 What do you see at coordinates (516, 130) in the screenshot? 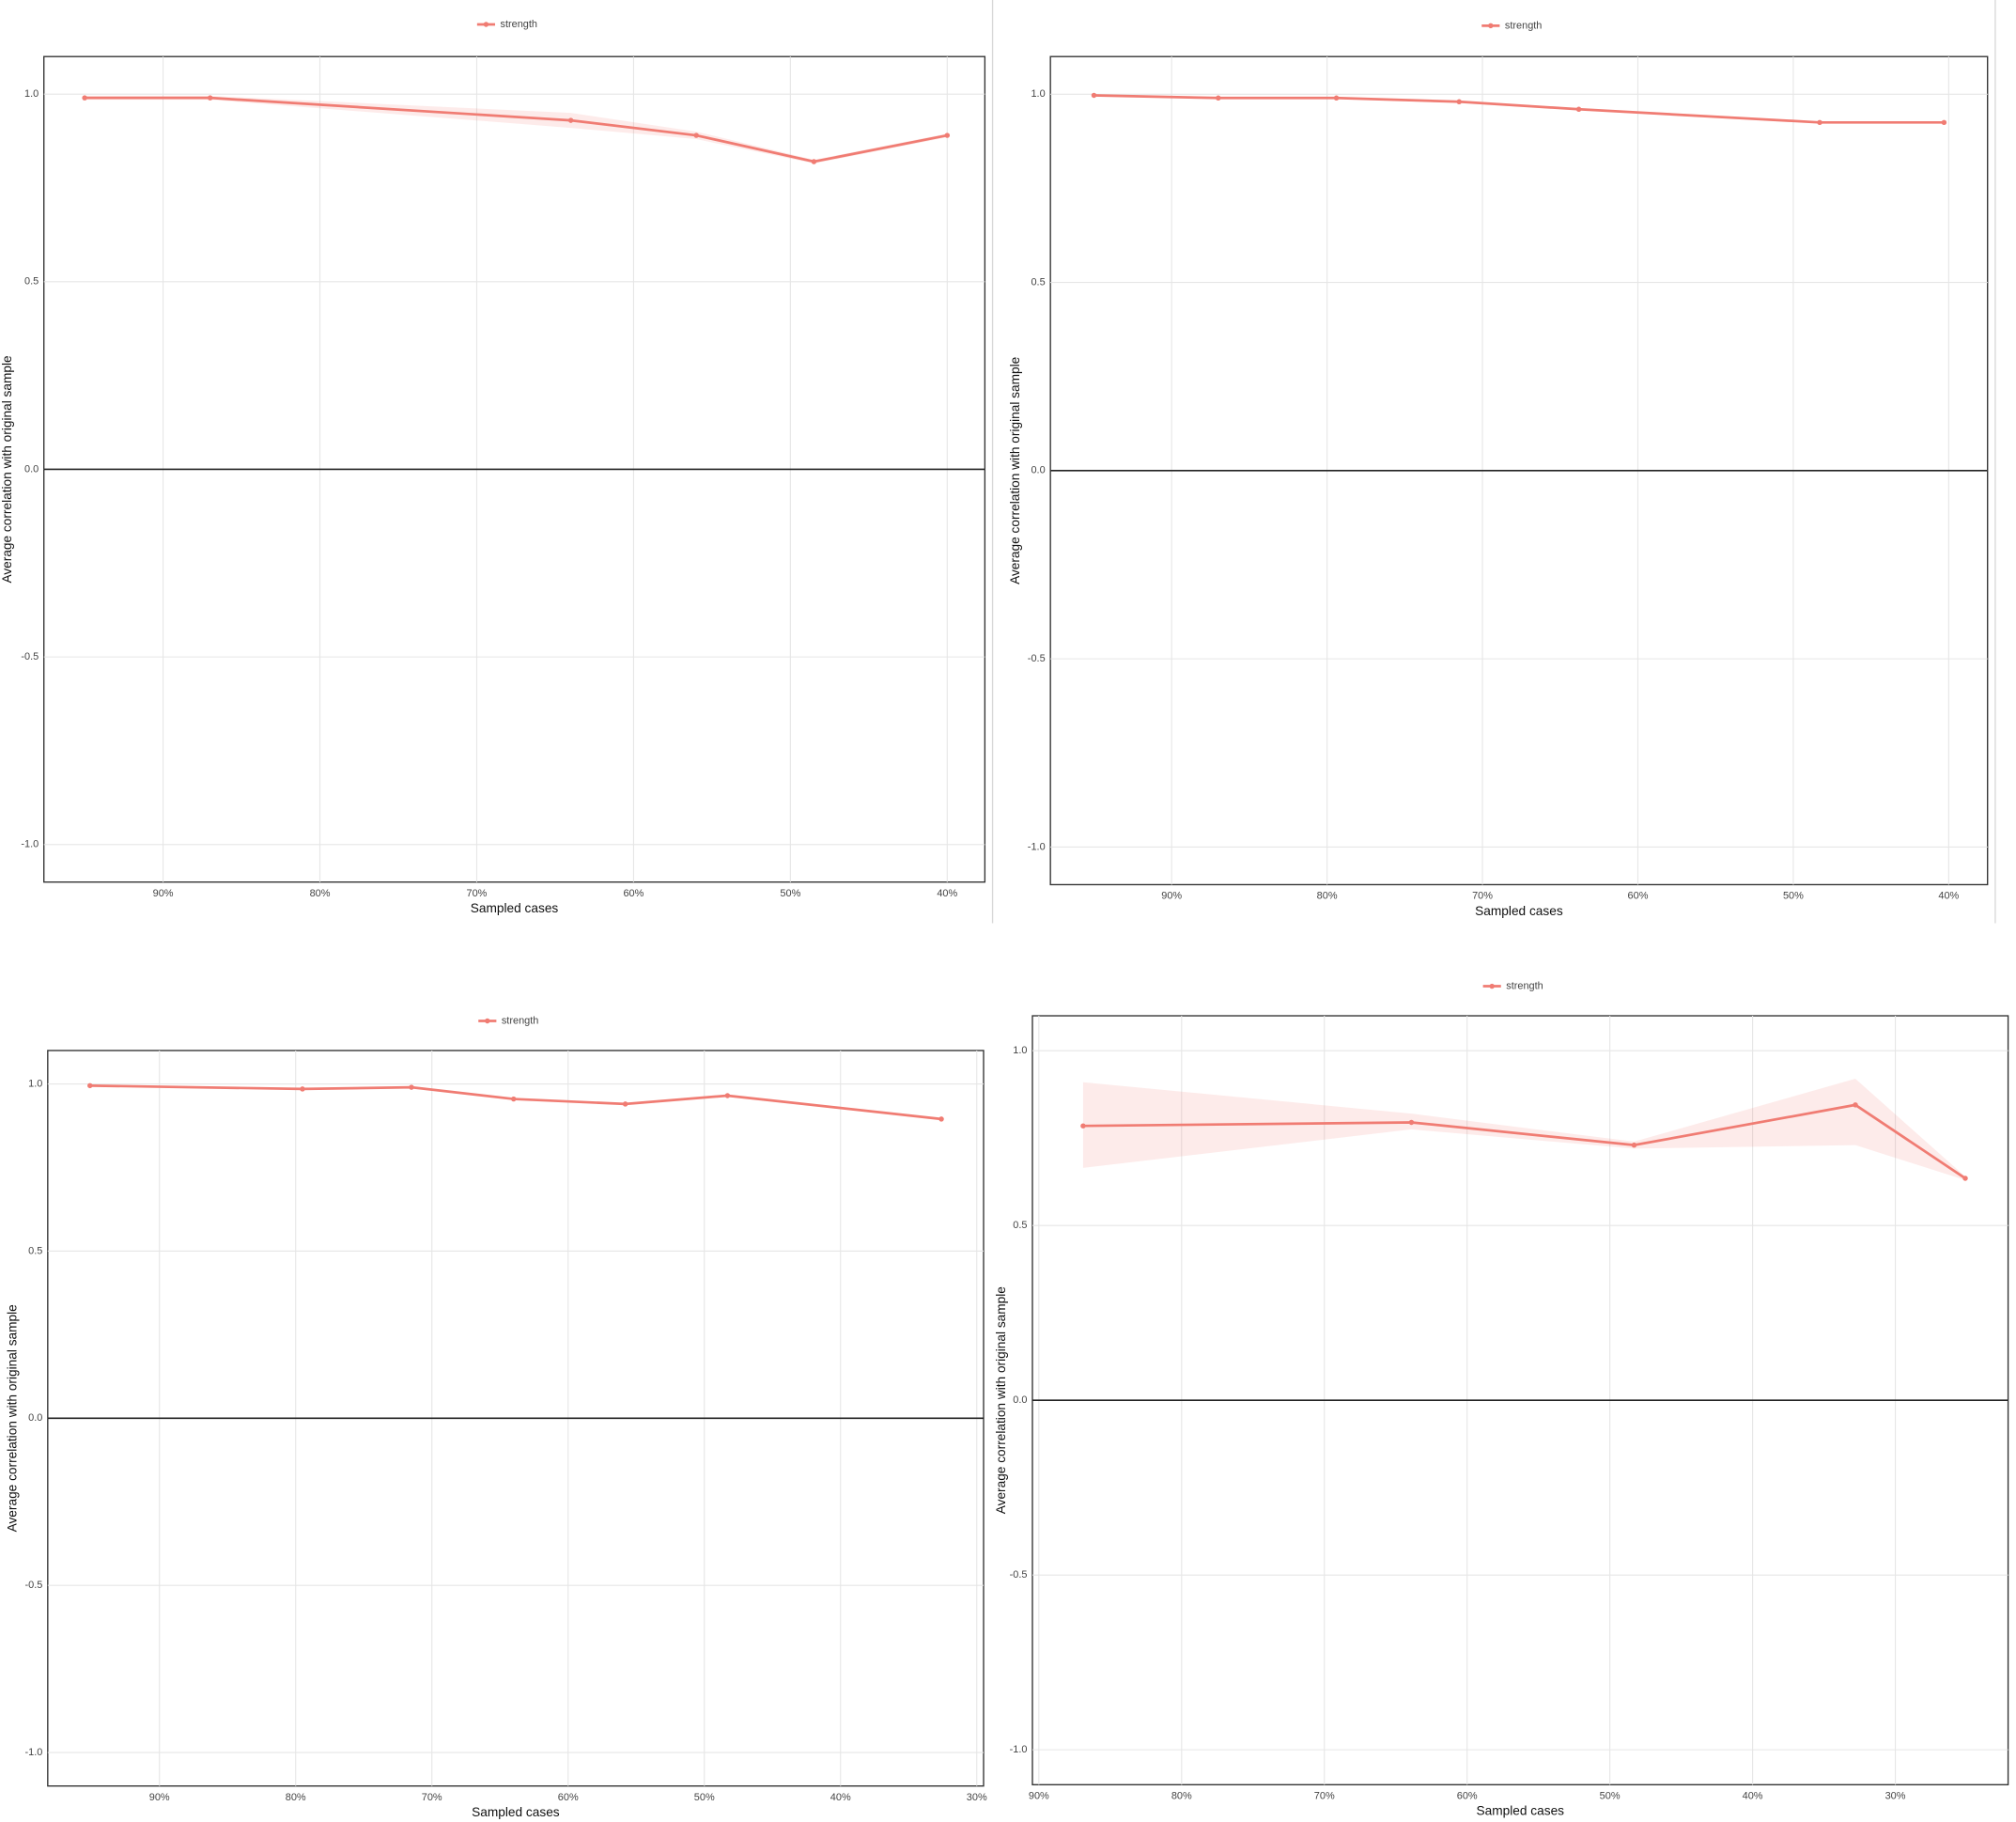
I see `data-line` at bounding box center [516, 130].